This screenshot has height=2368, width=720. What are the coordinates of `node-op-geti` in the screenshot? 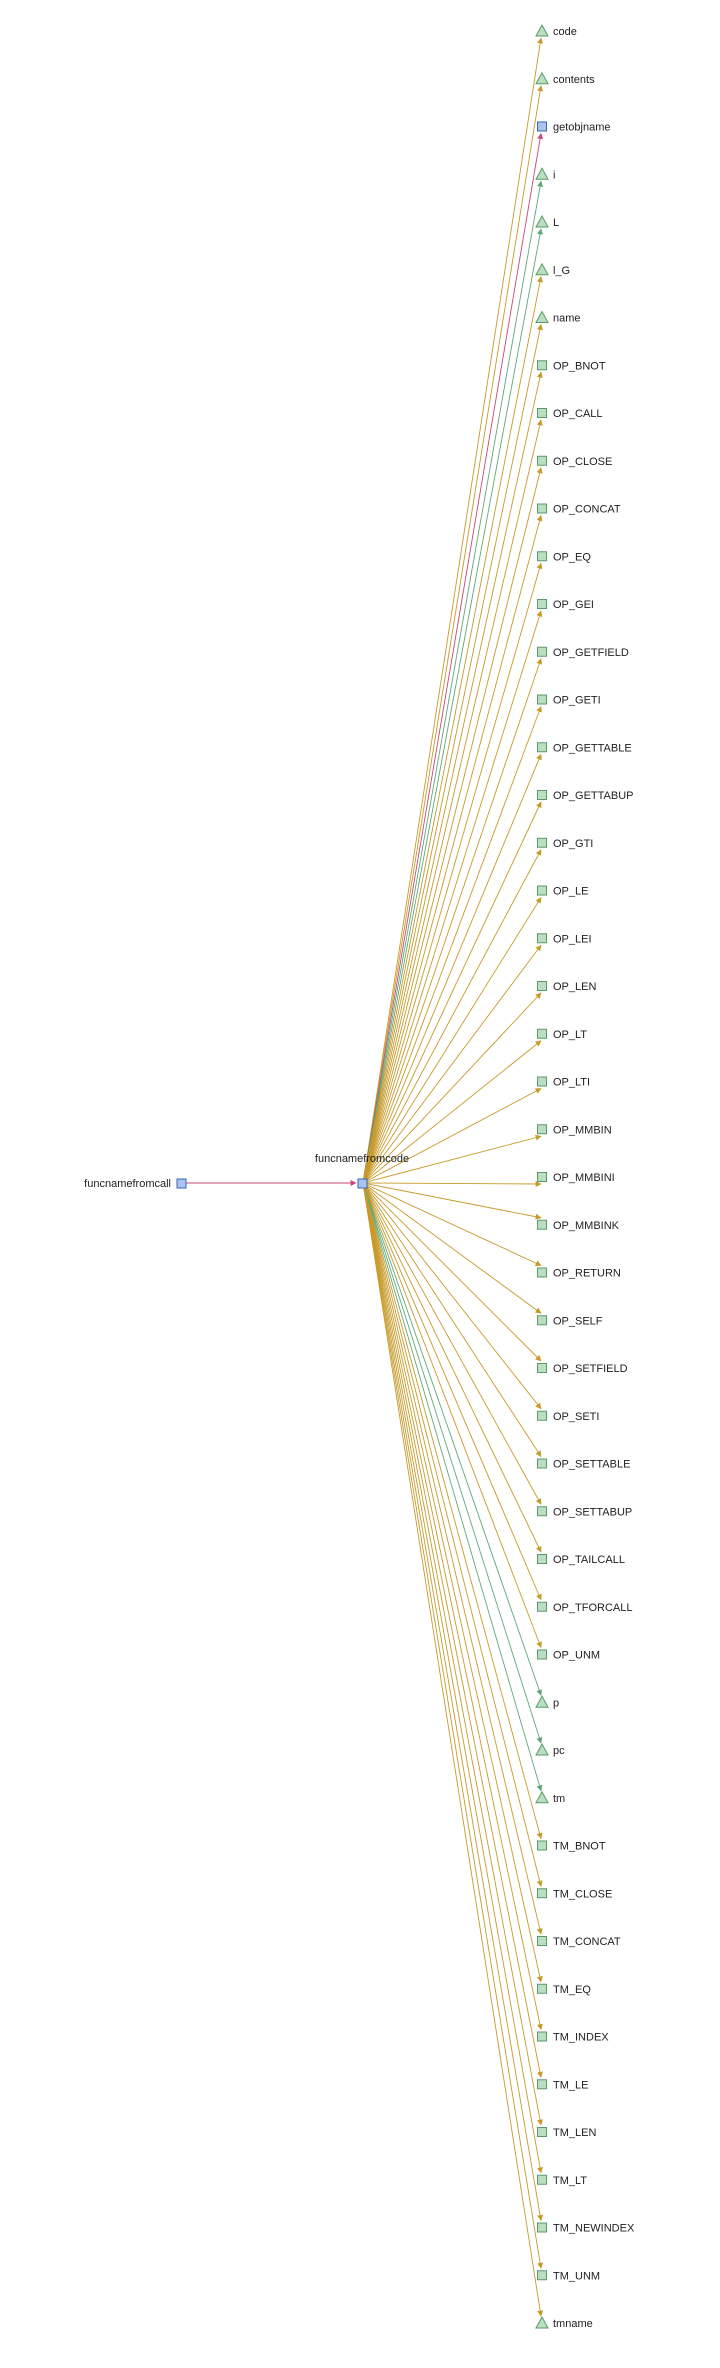 It's located at (542, 699).